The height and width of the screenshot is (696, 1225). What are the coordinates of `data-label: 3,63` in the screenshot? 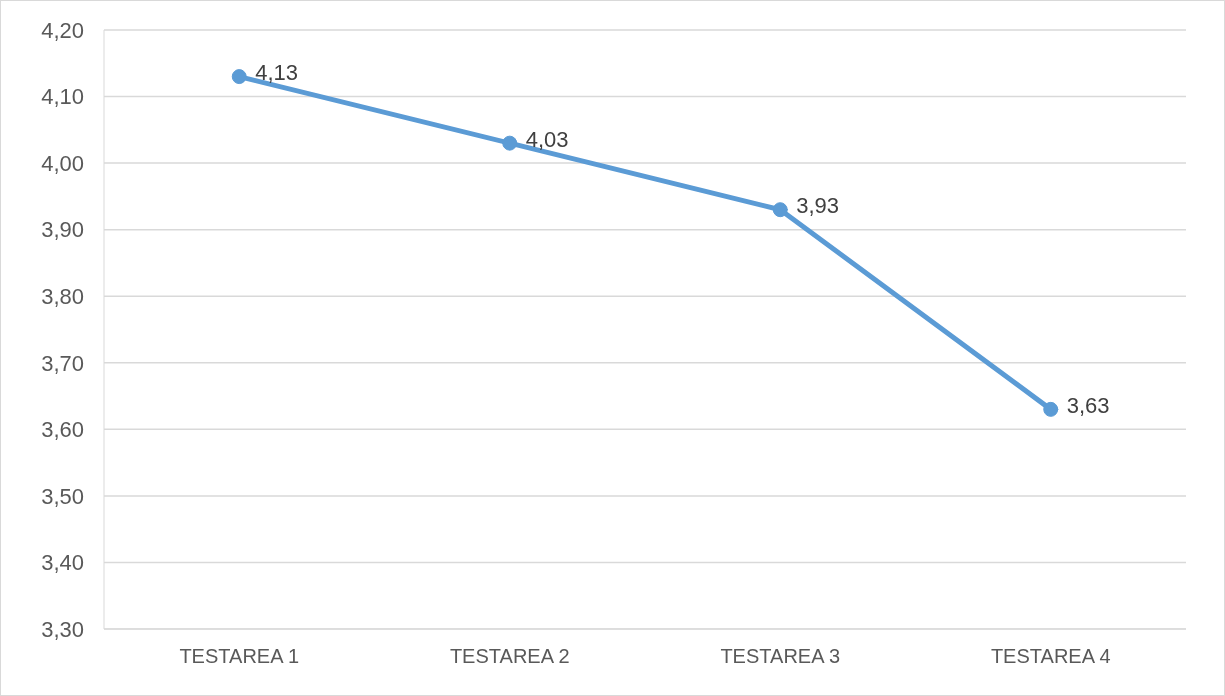 It's located at (1088, 406).